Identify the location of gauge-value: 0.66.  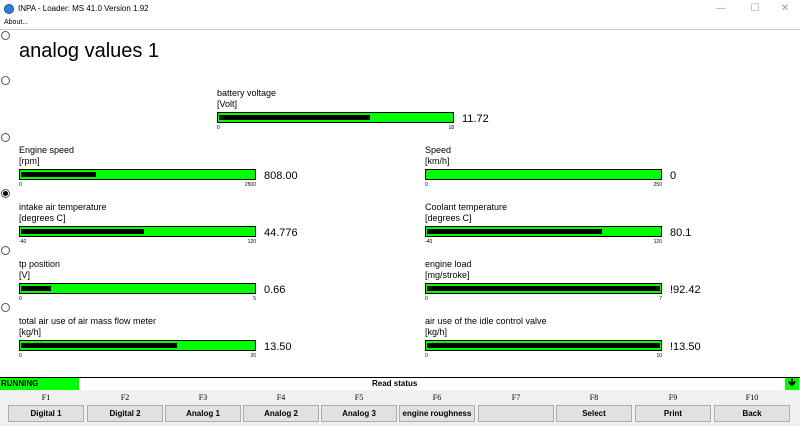
(275, 290).